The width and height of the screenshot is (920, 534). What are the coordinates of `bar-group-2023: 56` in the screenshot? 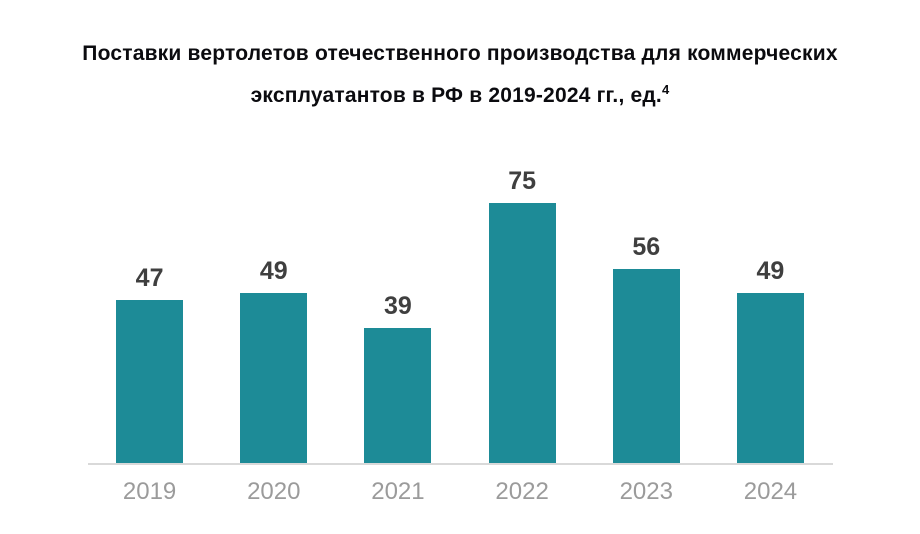 It's located at (646, 348).